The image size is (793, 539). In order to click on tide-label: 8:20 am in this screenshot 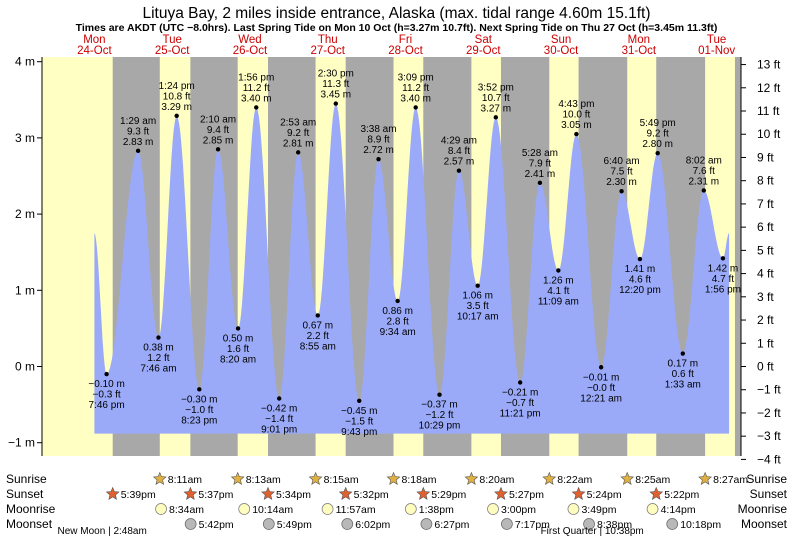, I will do `click(238, 359)`.